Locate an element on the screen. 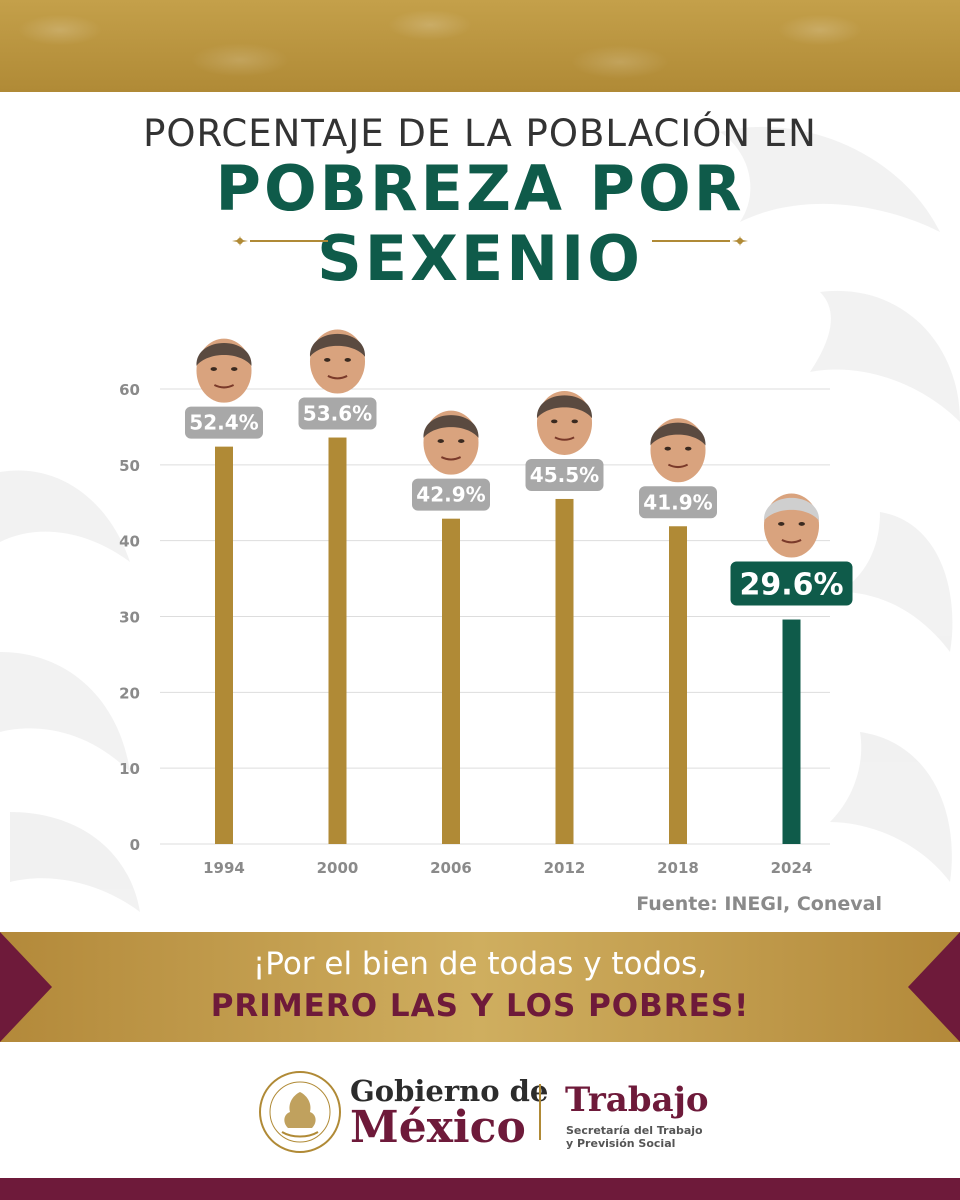 This screenshot has height=1200, width=960. x-tick-label: 2006 is located at coordinates (451, 868).